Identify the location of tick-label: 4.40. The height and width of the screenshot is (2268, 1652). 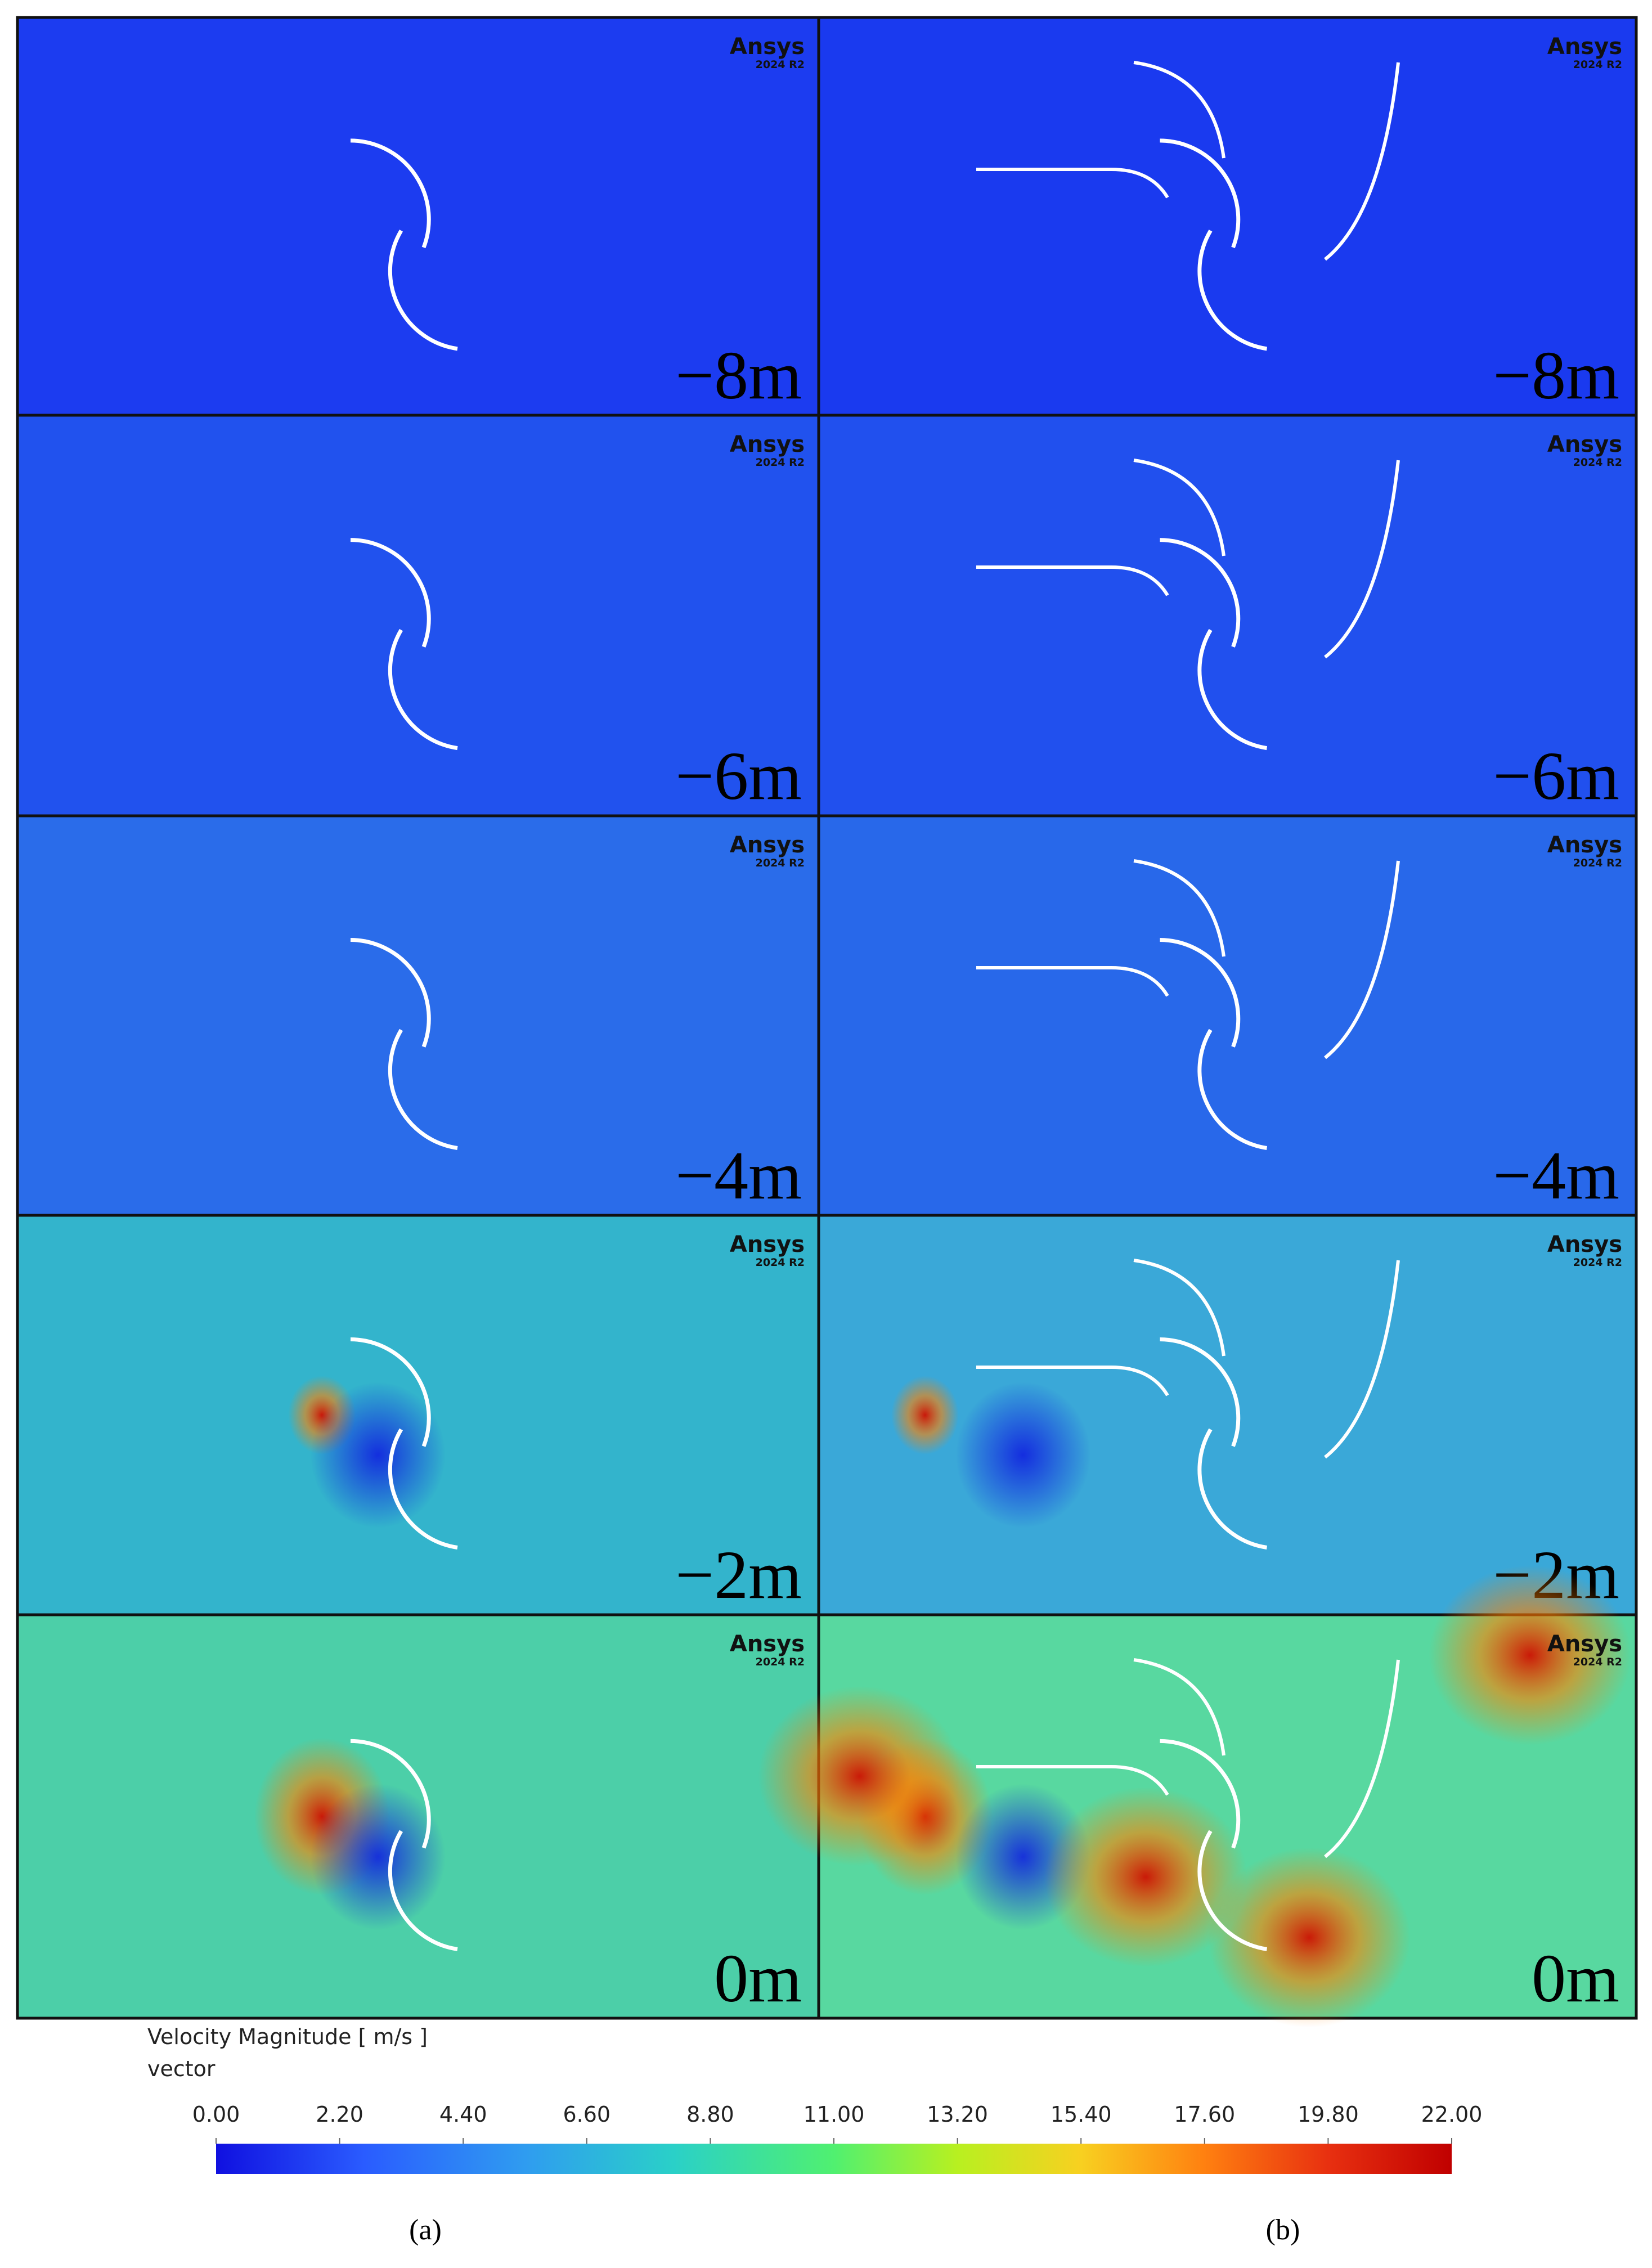
(463, 2114).